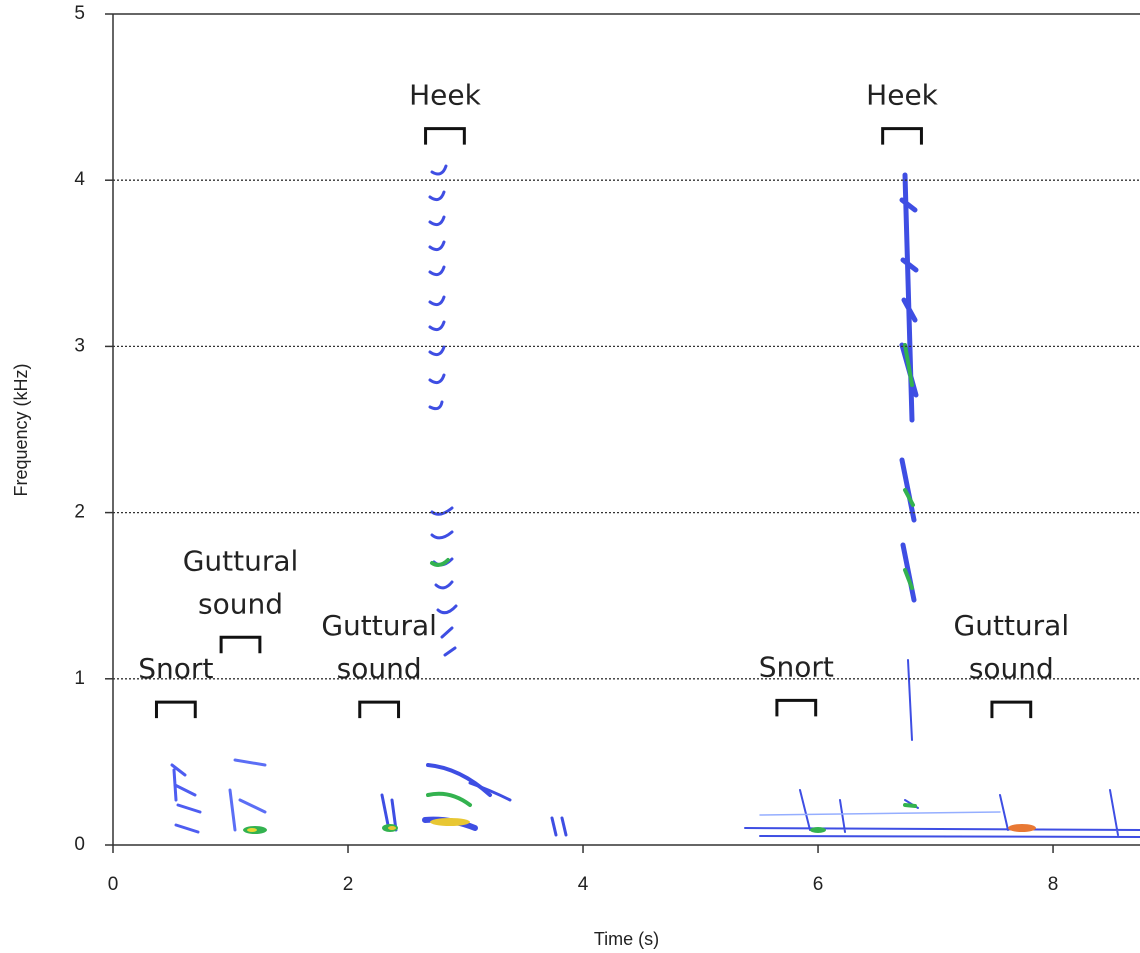 The width and height of the screenshot is (1140, 953). What do you see at coordinates (818, 884) in the screenshot?
I see `x-tick-label: 6` at bounding box center [818, 884].